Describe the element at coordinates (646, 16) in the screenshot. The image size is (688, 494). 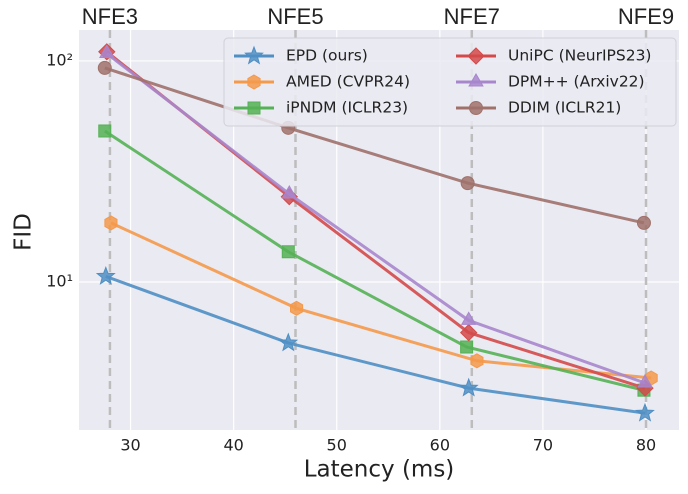
I see `nfe-label: NFE9` at that location.